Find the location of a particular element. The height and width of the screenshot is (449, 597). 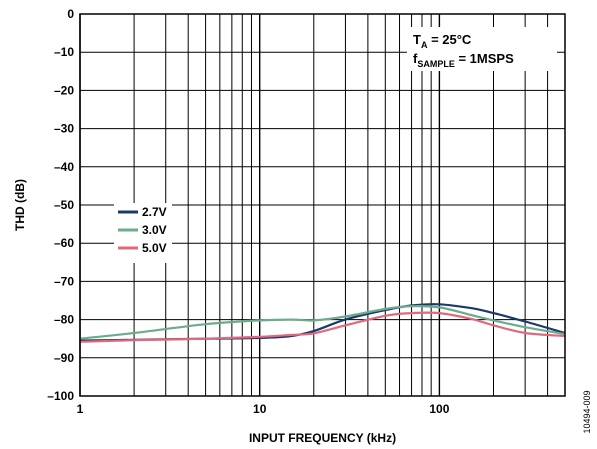

y-tick-label: –10 is located at coordinates (64, 52).